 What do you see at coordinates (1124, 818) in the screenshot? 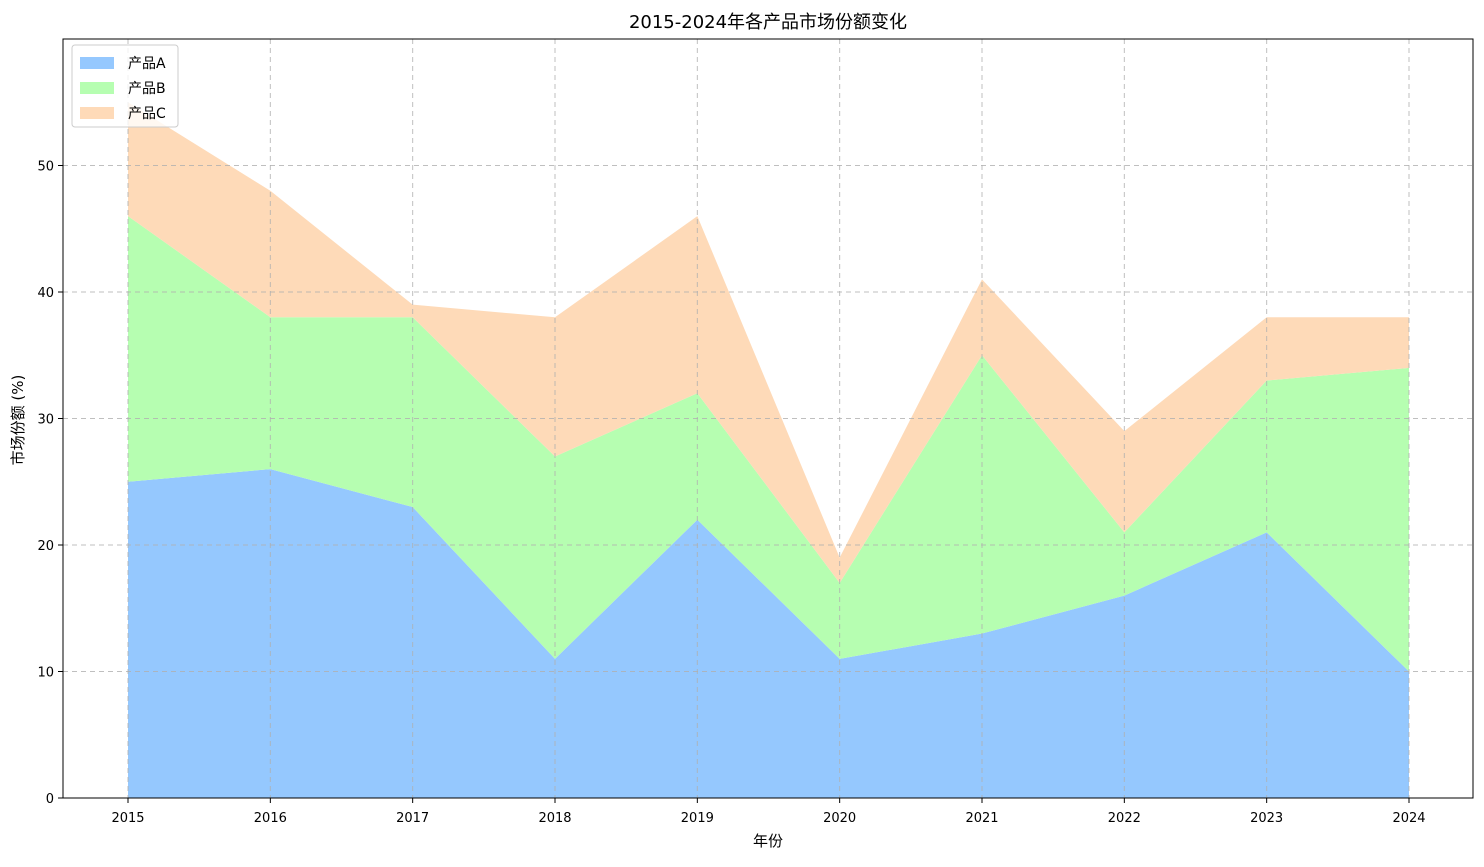
I see `x-tick-label: 2022` at bounding box center [1124, 818].